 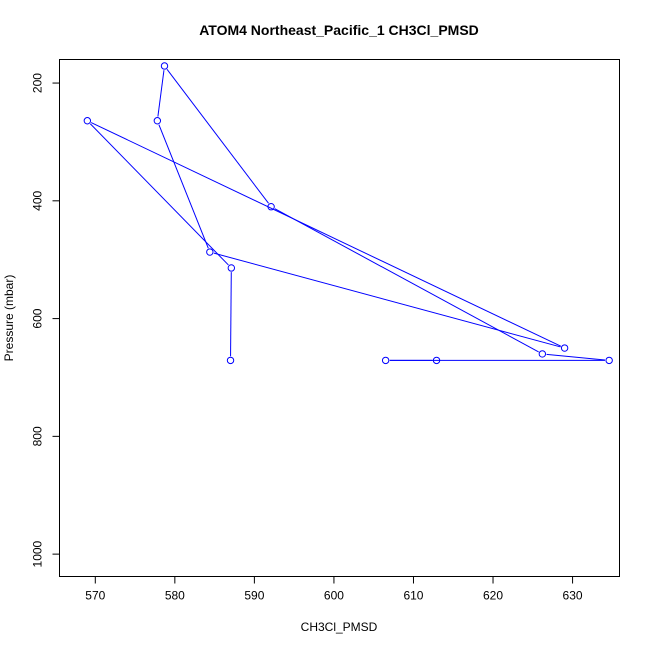 What do you see at coordinates (38, 83) in the screenshot?
I see `y-tick-label: 200` at bounding box center [38, 83].